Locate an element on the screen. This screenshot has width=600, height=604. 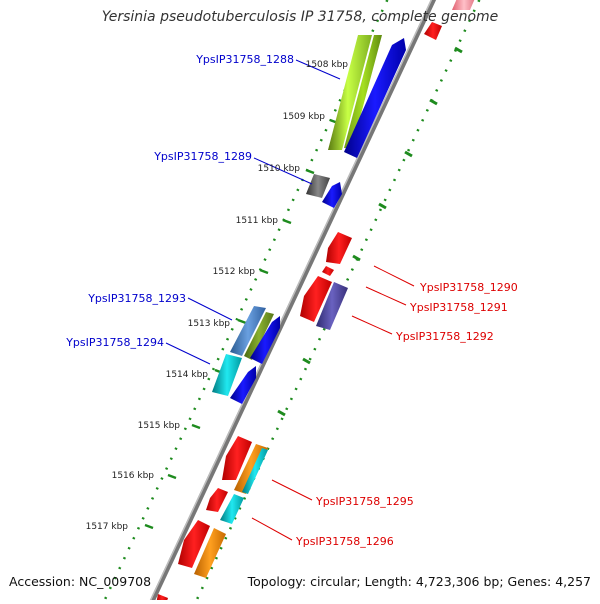
gene-1288-feature is located at coordinates (350, 92).